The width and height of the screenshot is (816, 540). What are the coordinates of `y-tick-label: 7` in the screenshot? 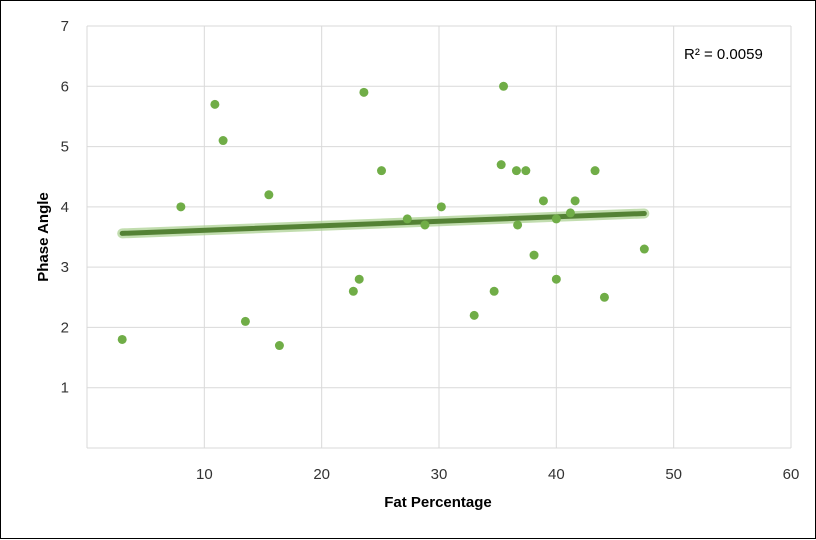 It's located at (65, 26).